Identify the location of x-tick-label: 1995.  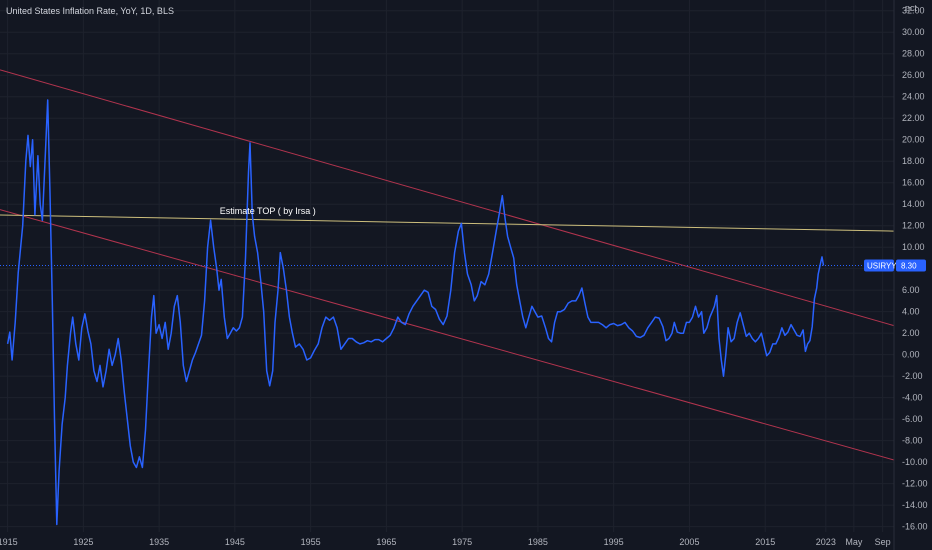
(614, 542).